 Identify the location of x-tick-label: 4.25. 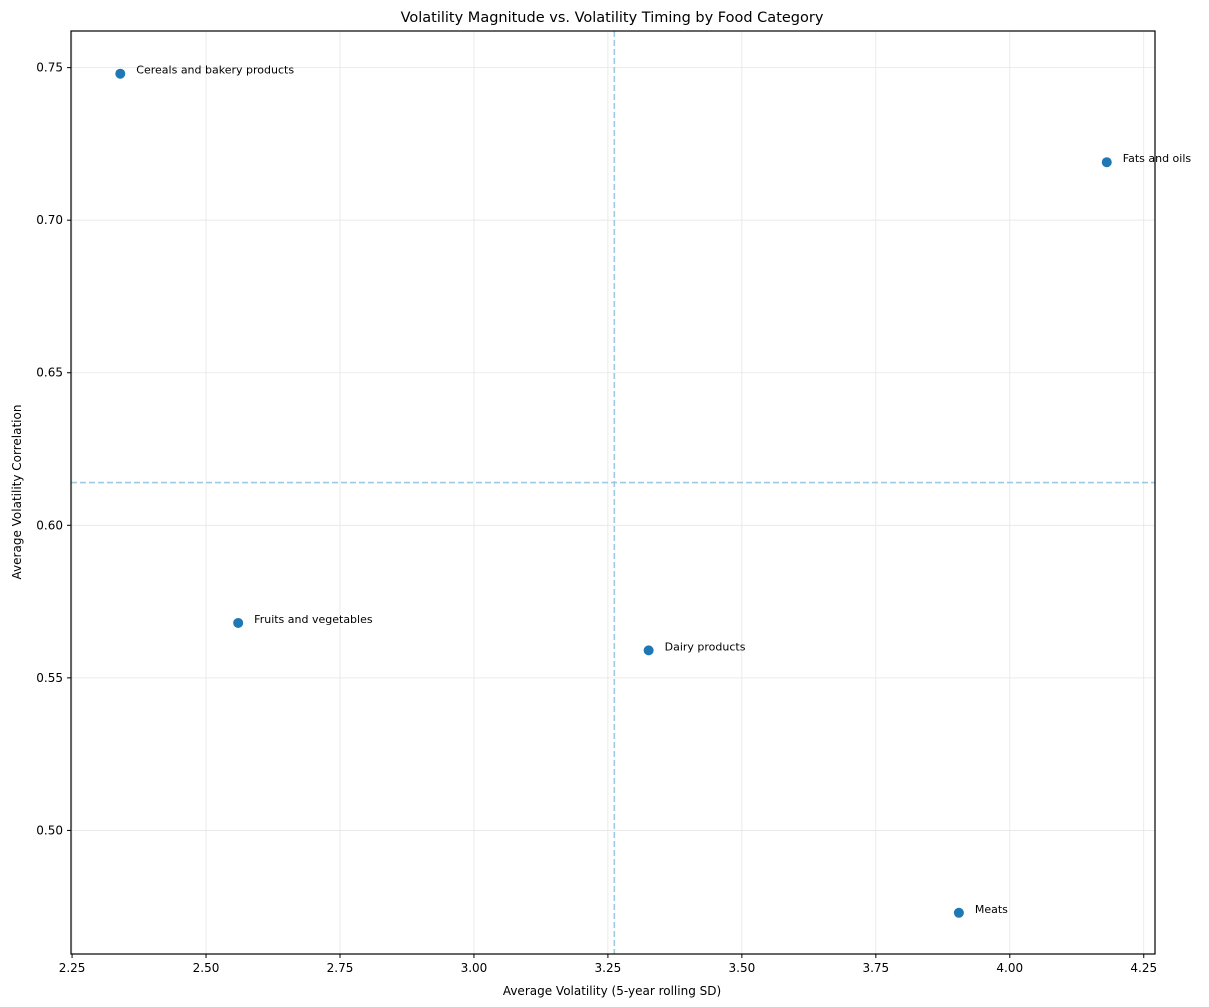
(1143, 968).